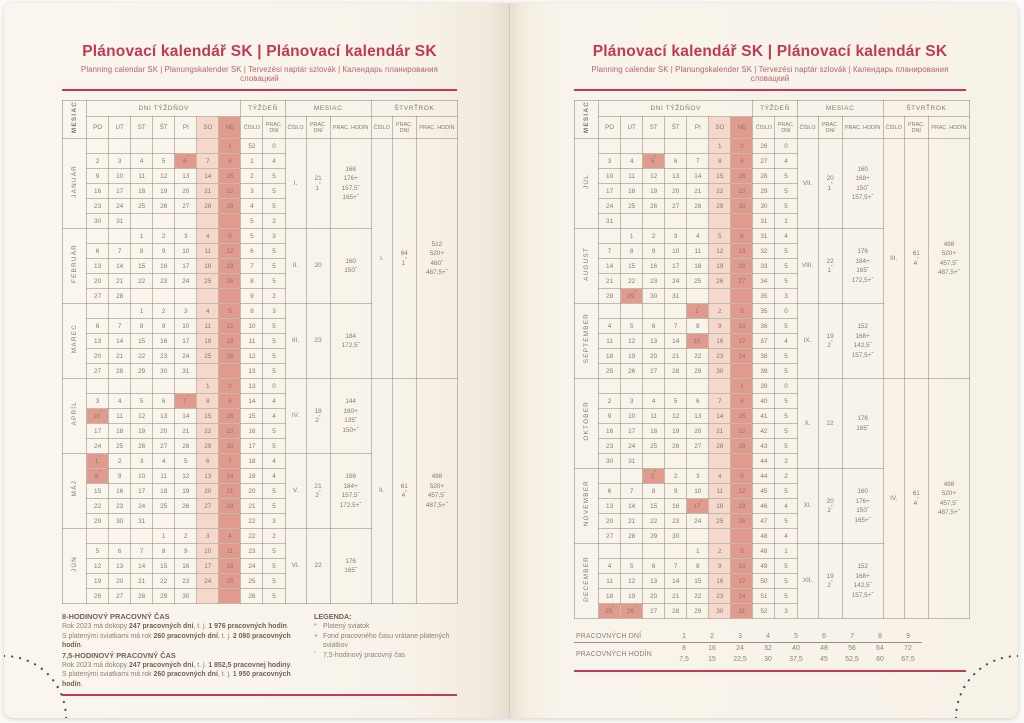  What do you see at coordinates (260, 176) in the screenshot?
I see `week-row: 9 10 11 12 13 14 15 2 5` at bounding box center [260, 176].